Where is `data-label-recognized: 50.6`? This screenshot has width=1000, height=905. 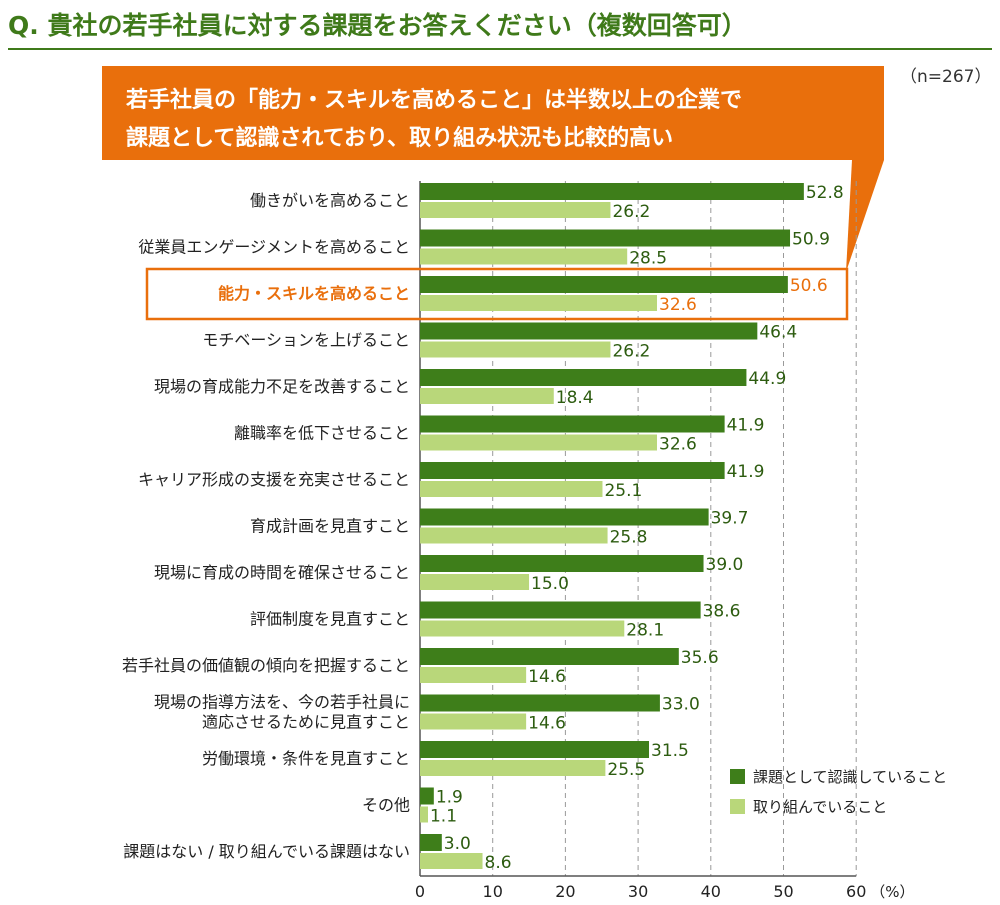
data-label-recognized: 50.6 is located at coordinates (809, 286).